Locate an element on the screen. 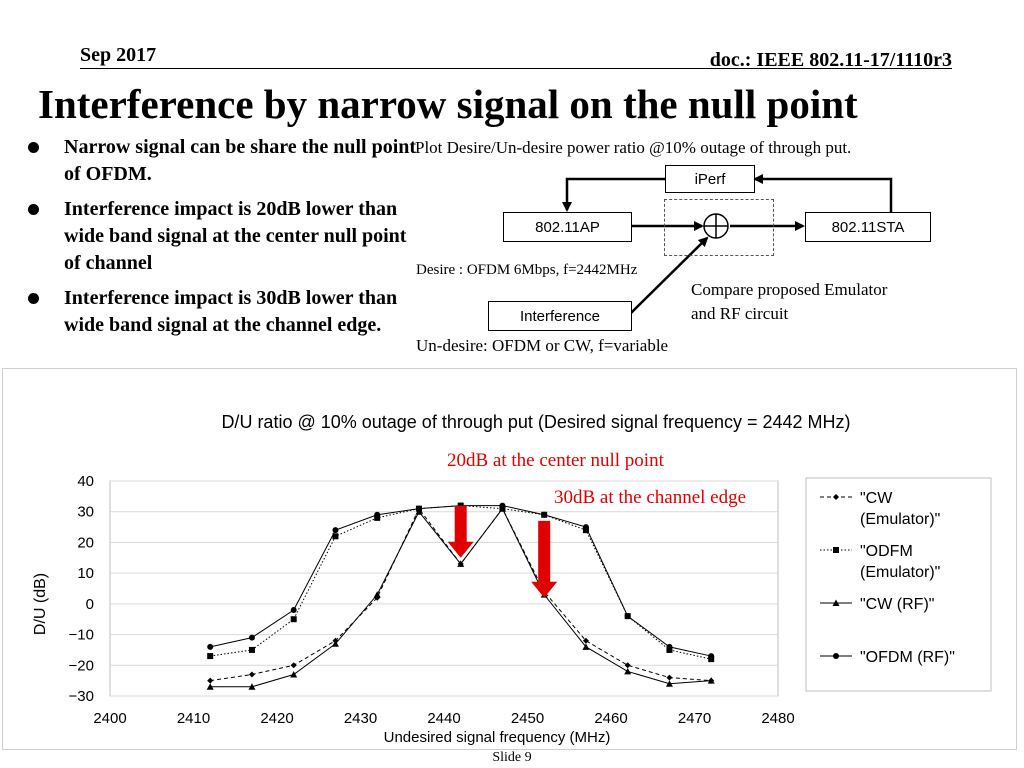  legend-label: "OFDM (RF)" is located at coordinates (907, 657).